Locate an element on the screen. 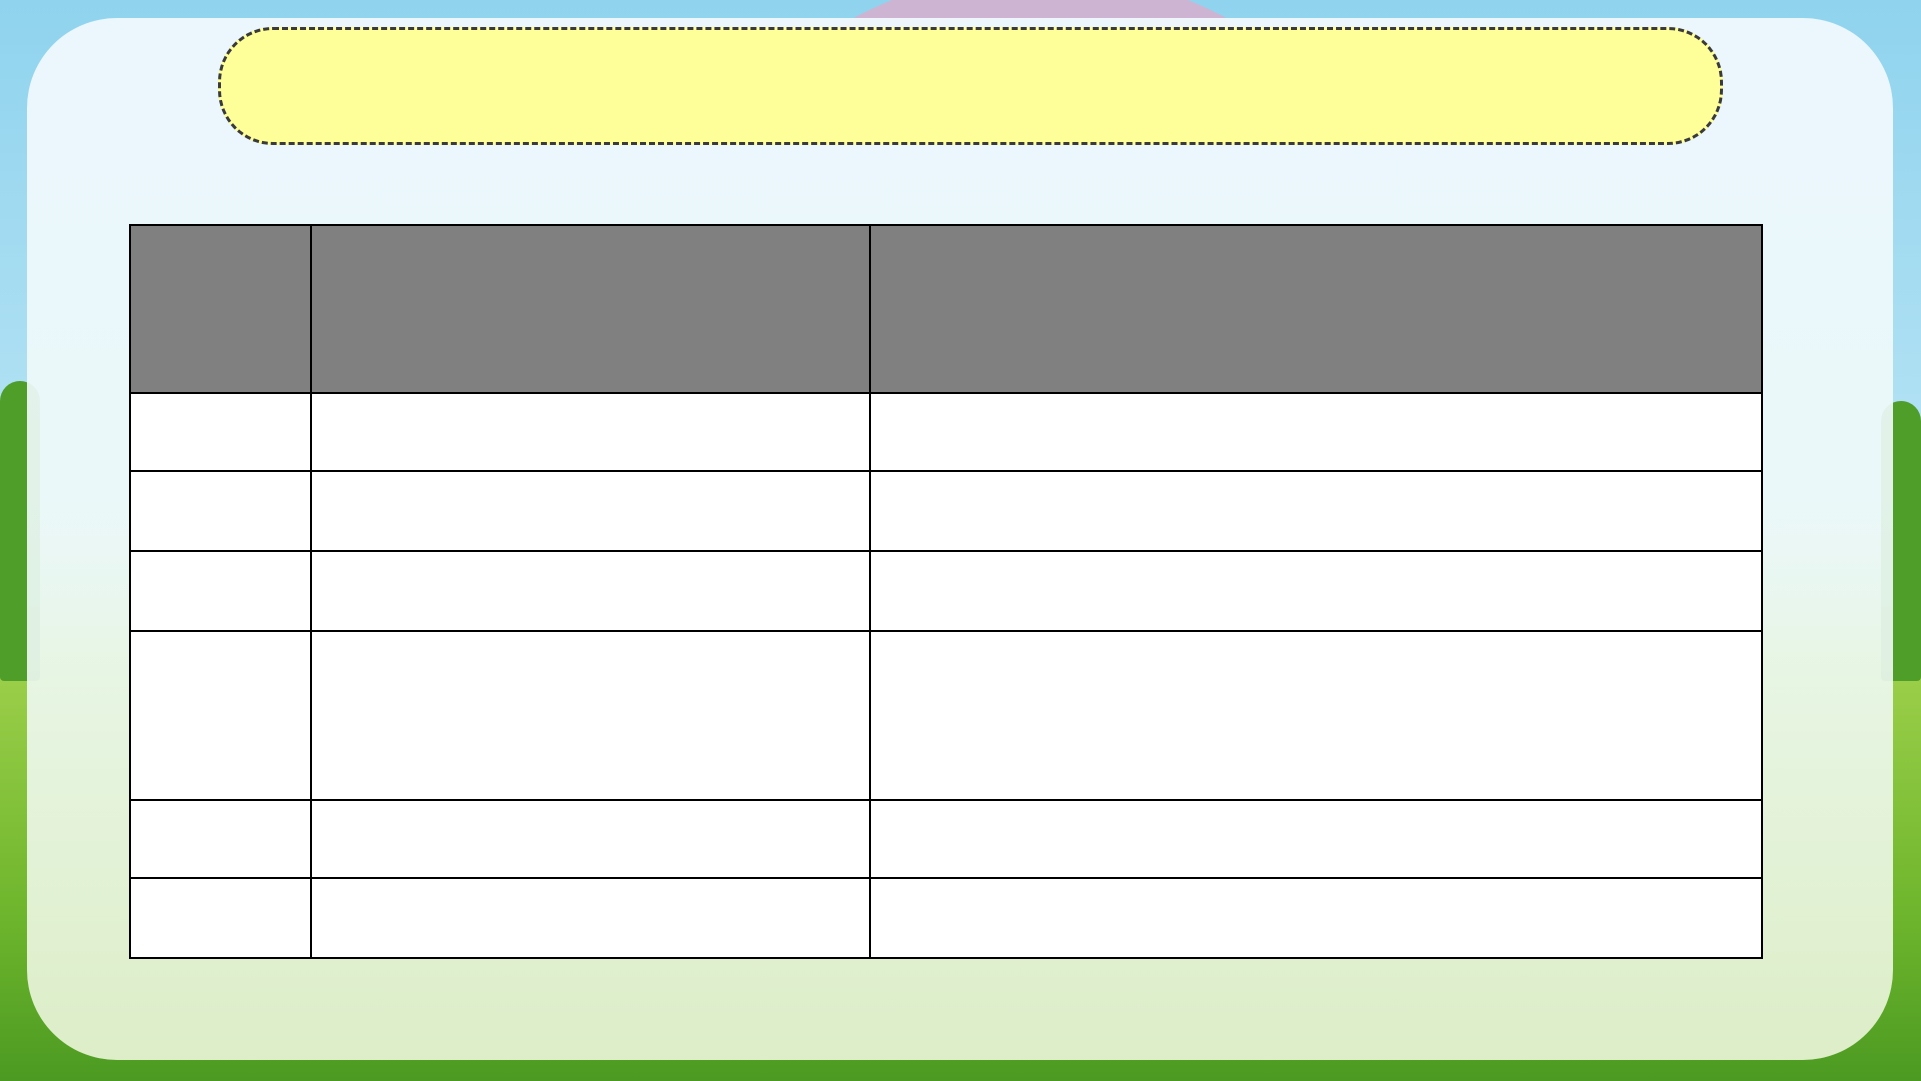  table-header-row is located at coordinates (946, 309).